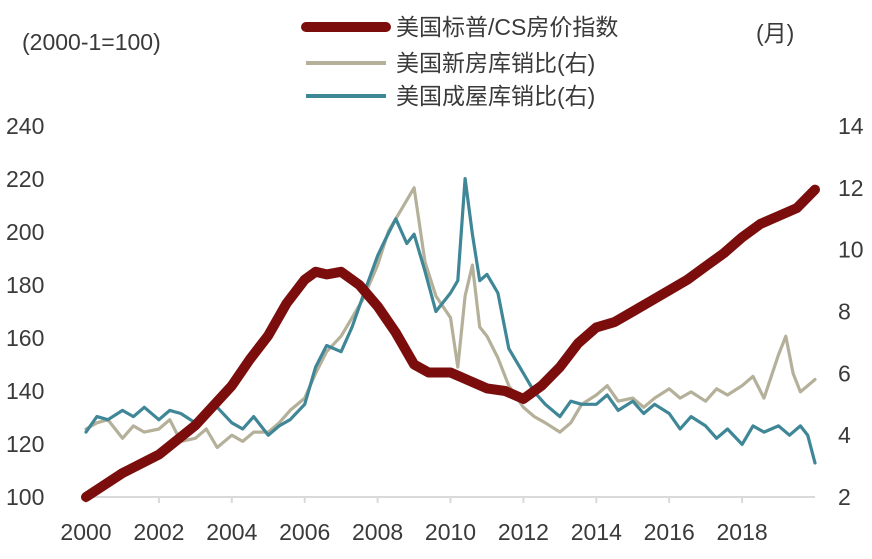 The image size is (872, 559). I want to click on left-tick-label: 120, so click(25, 444).